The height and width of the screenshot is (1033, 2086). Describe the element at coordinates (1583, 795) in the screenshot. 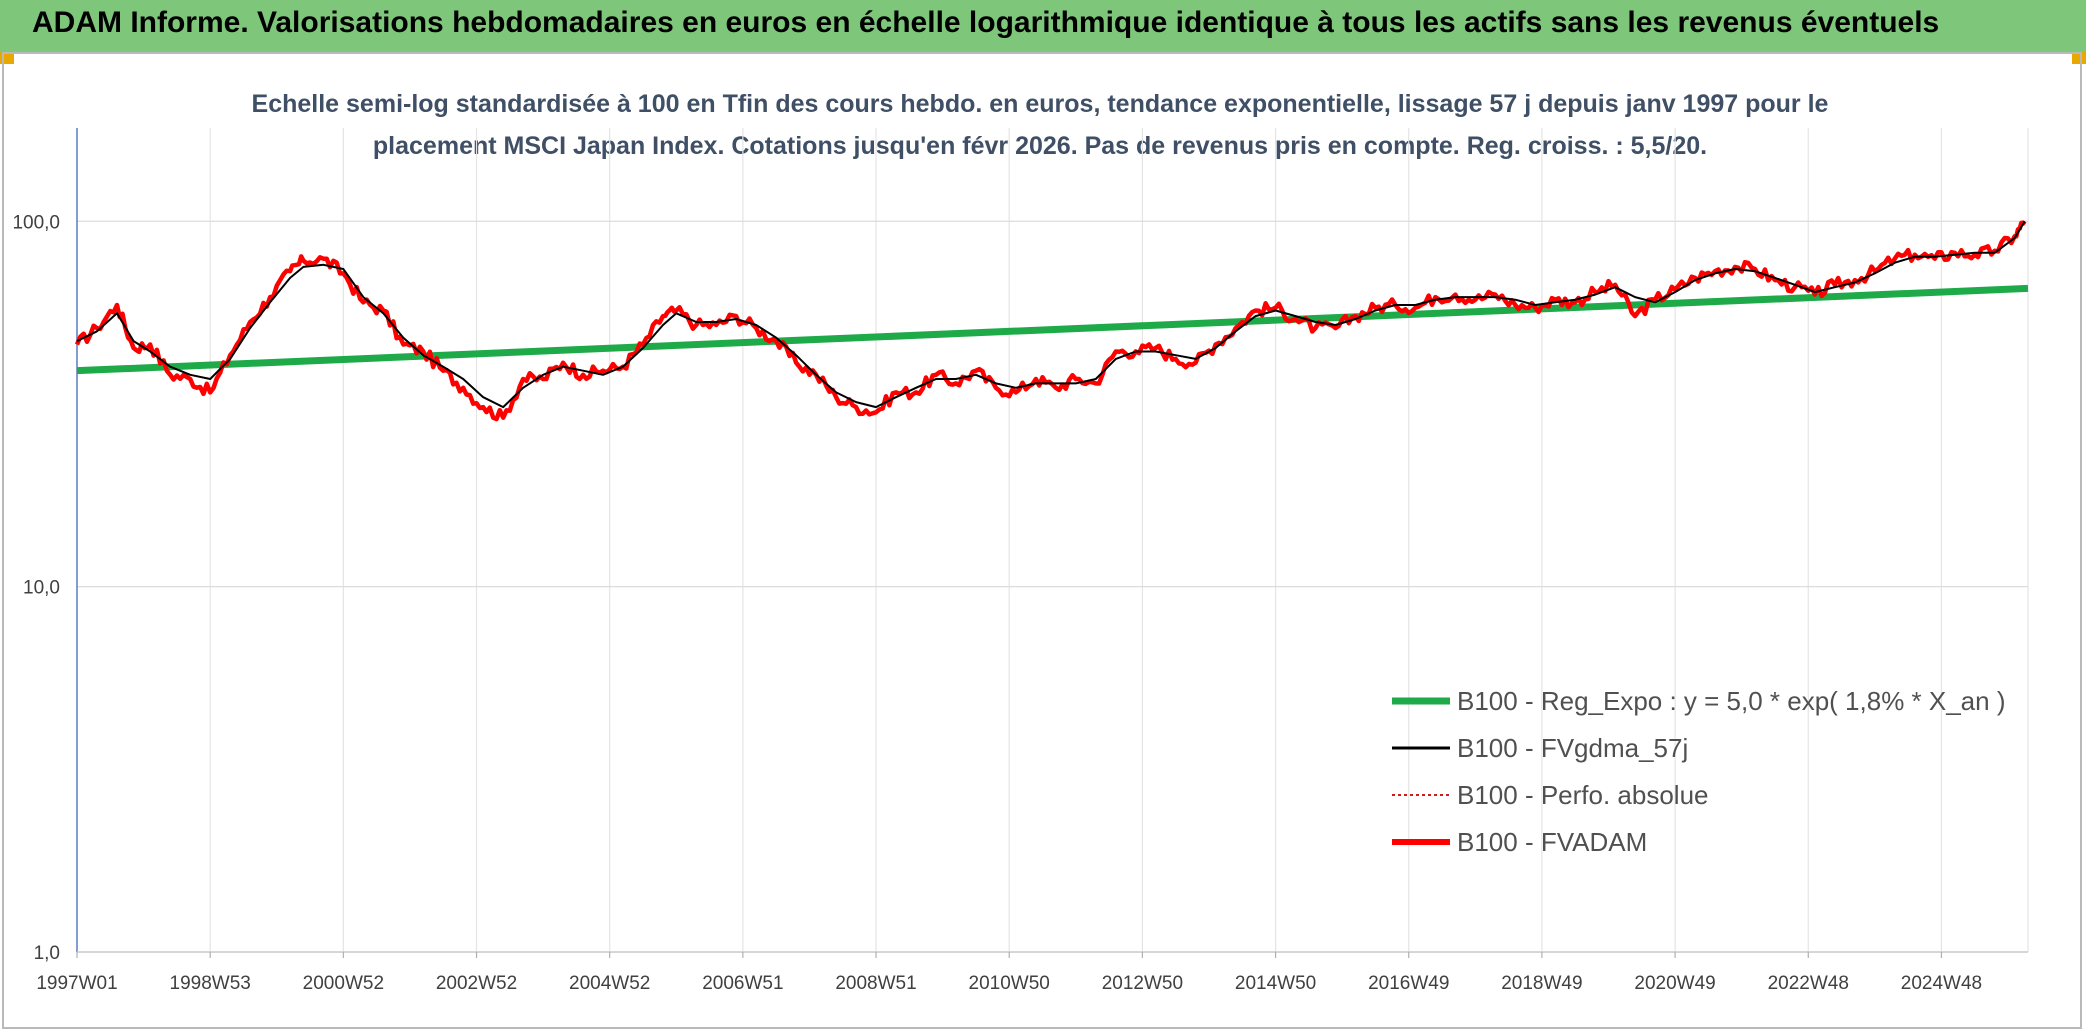

I see `legend-label: B100 - Perfo. absolue` at that location.